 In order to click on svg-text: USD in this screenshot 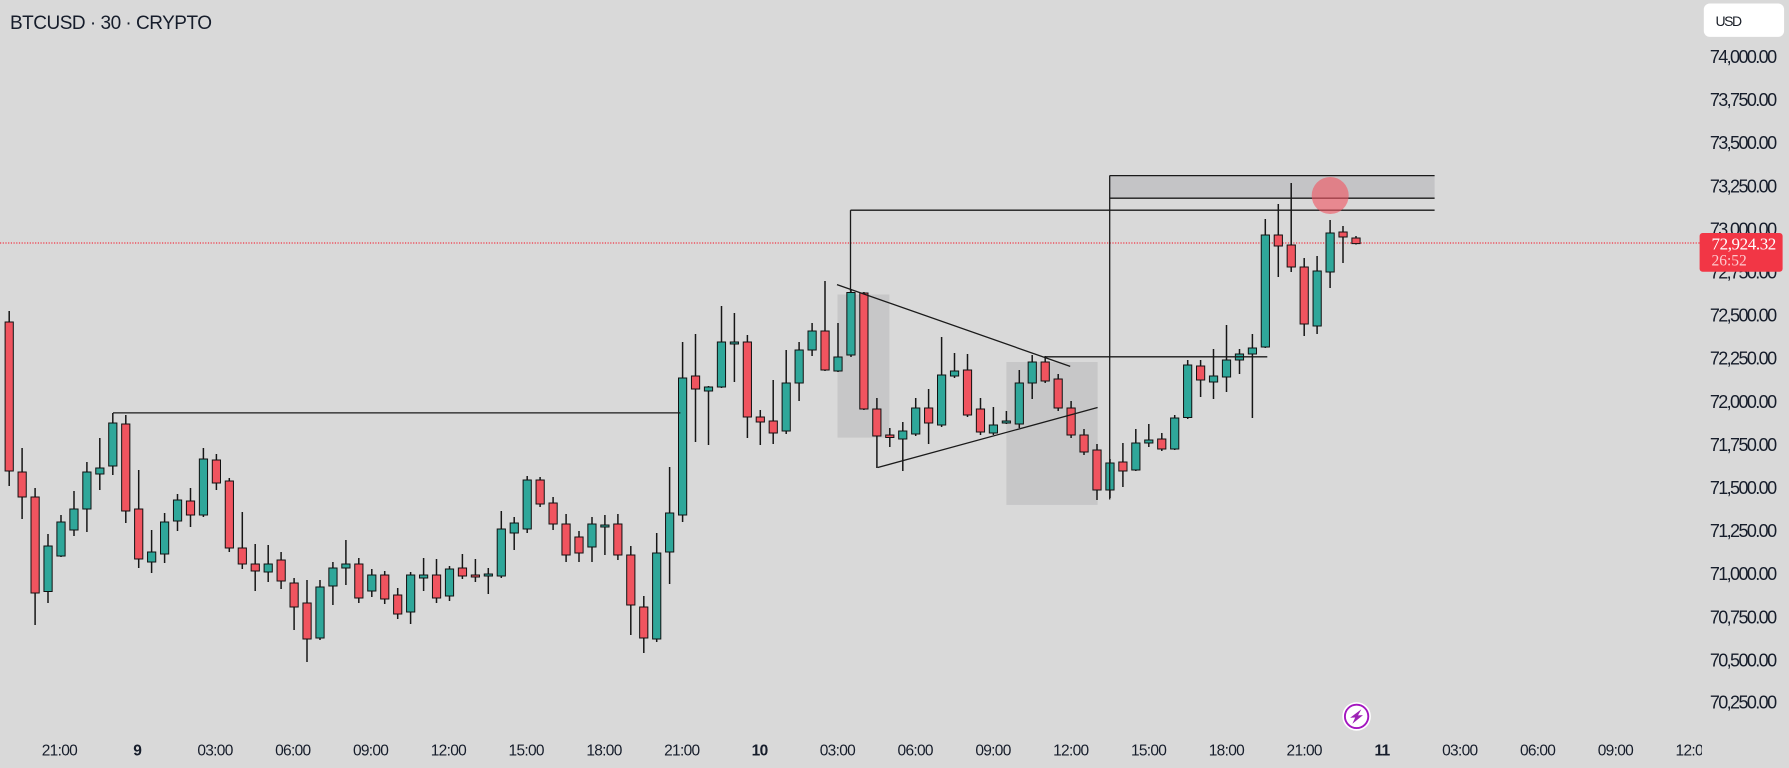, I will do `click(1729, 21)`.